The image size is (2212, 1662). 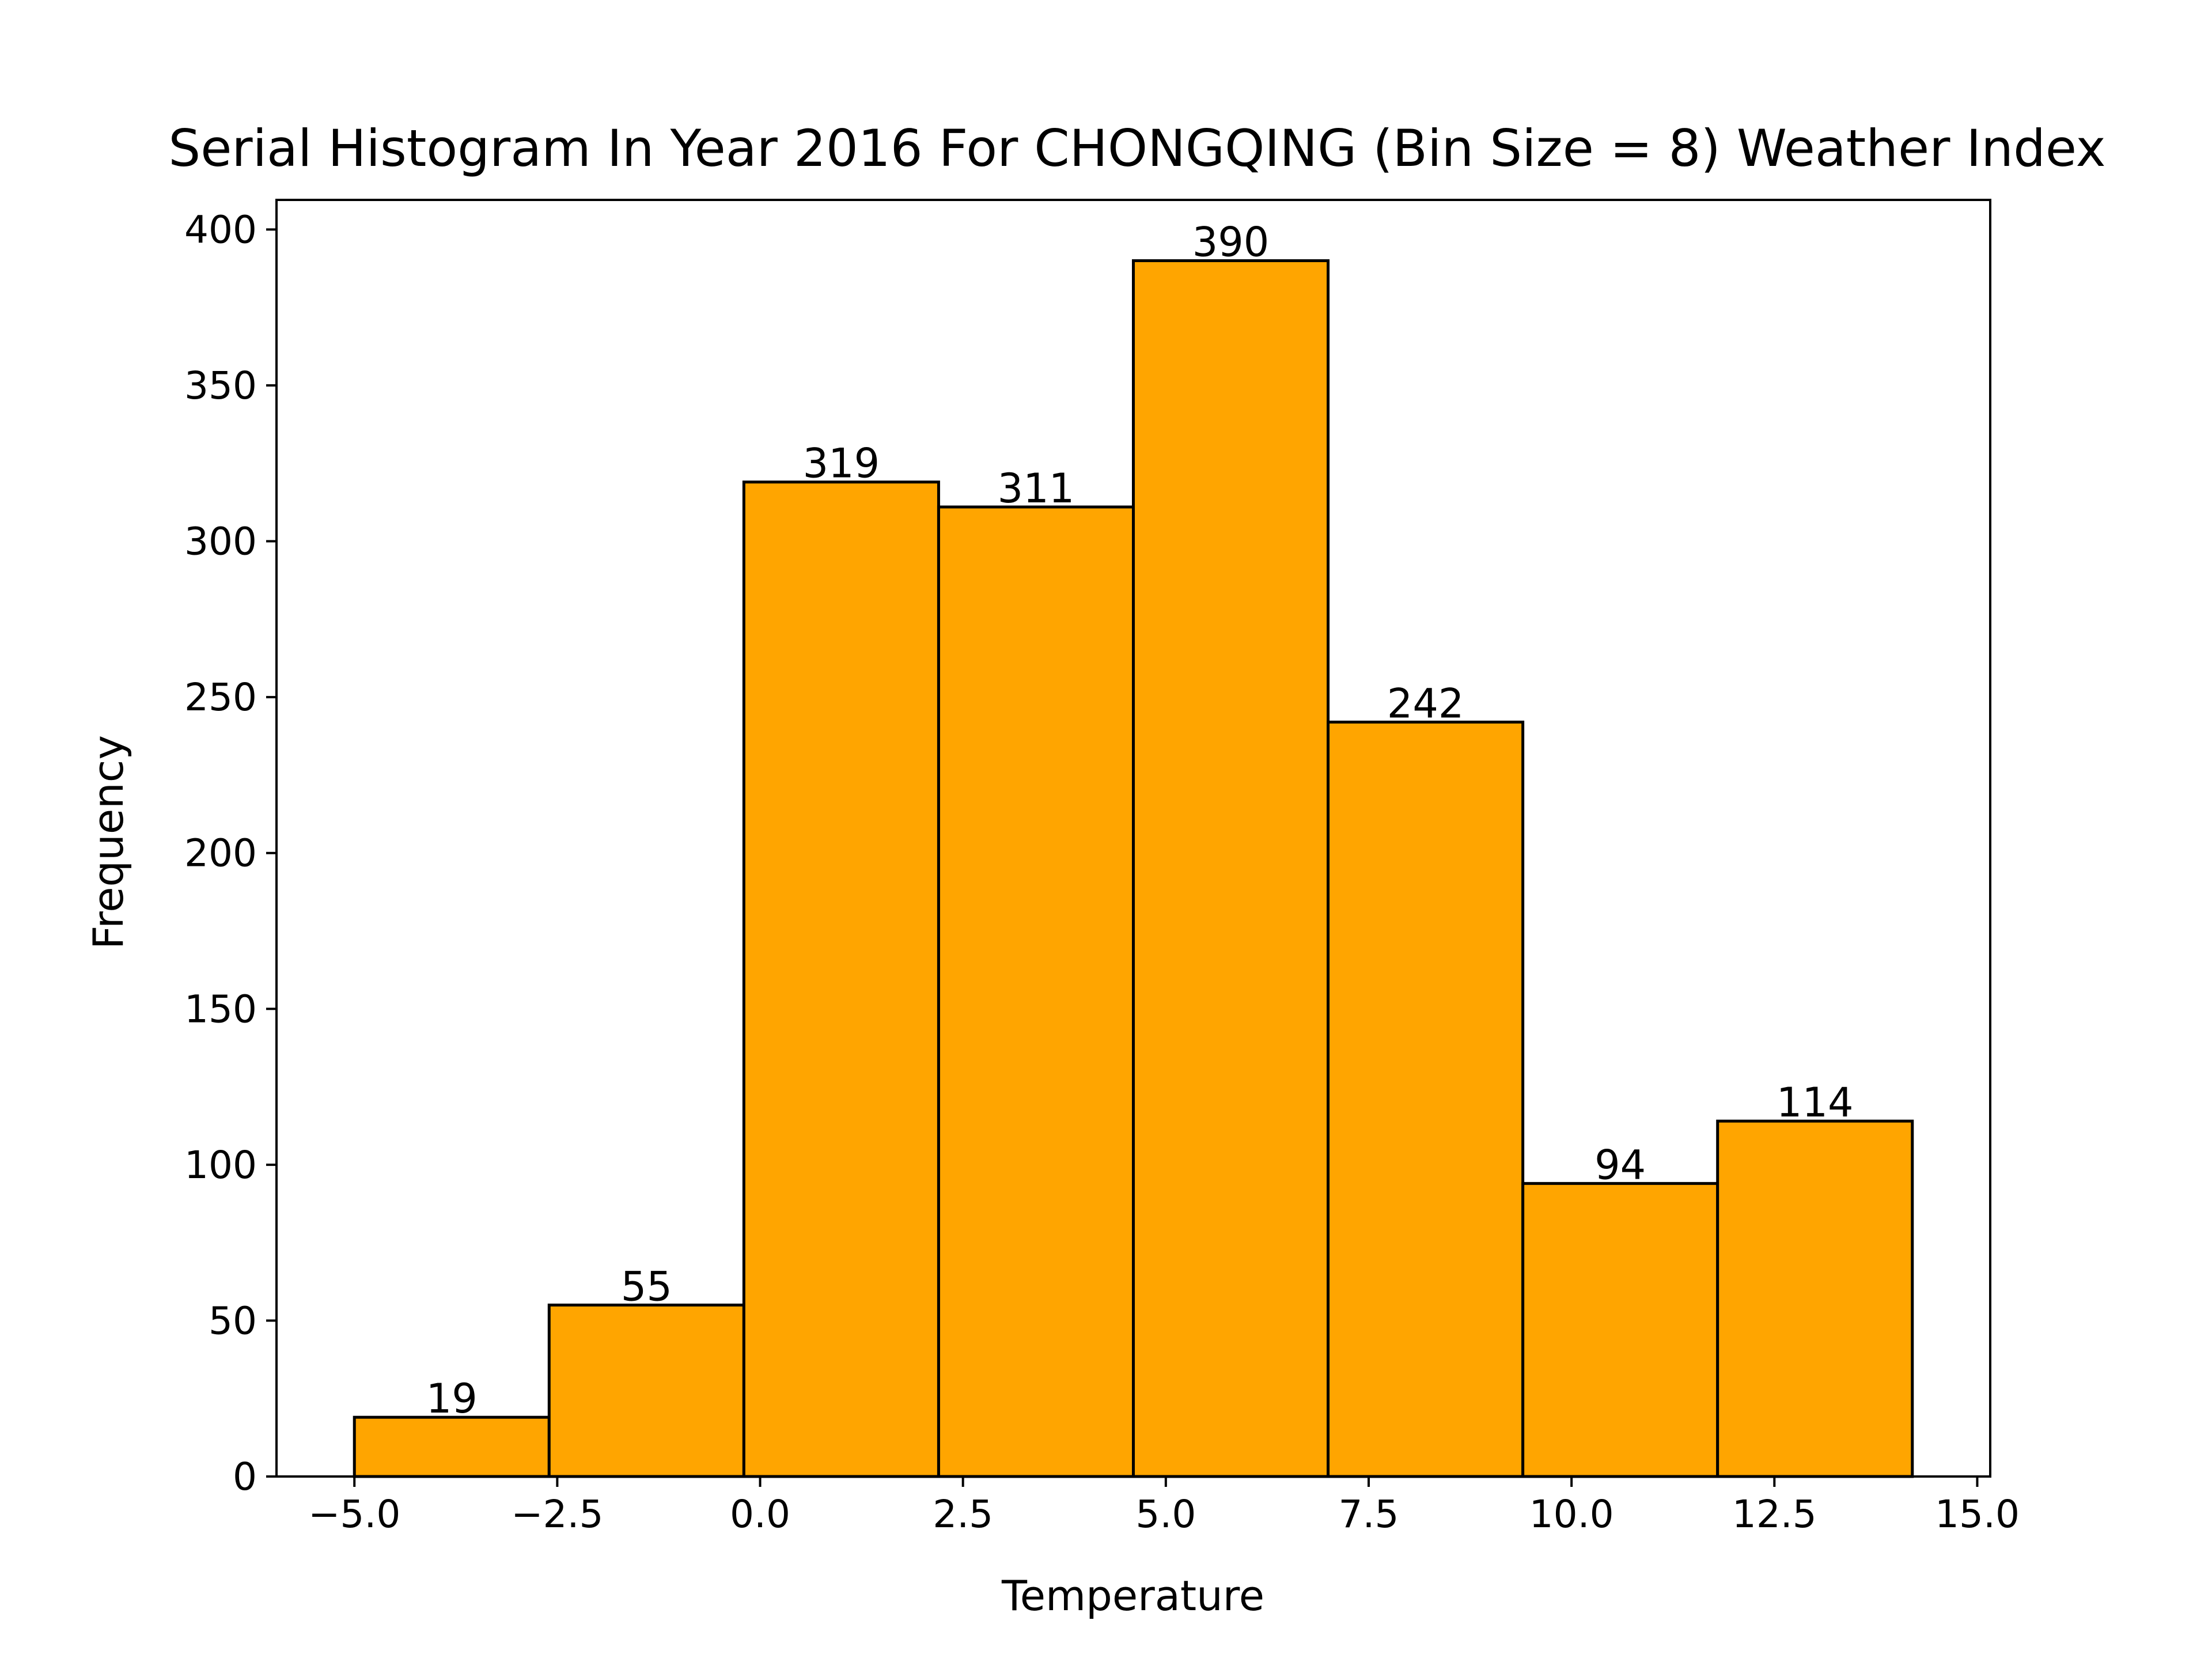 I want to click on y-axis-title: Frequency, so click(x=108, y=842).